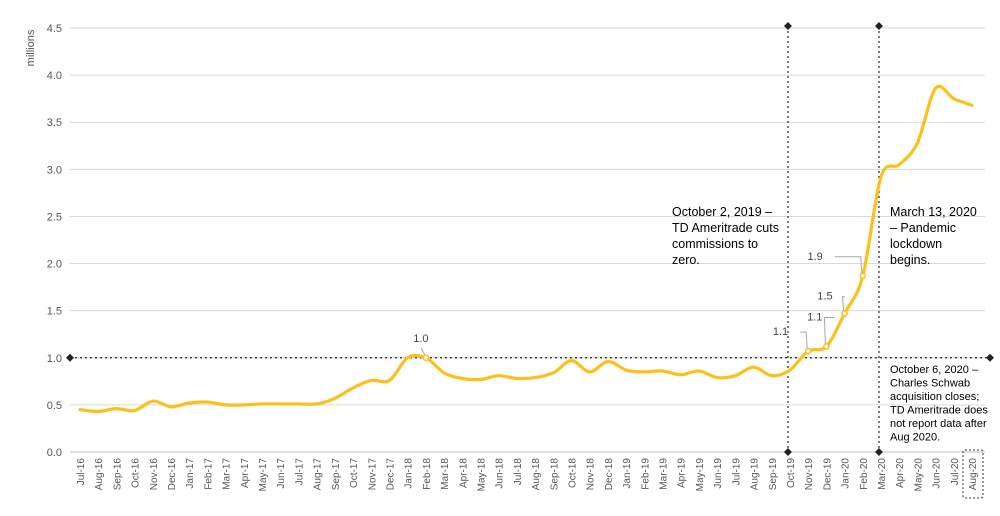  What do you see at coordinates (933, 212) in the screenshot?
I see `annotation-line: March 13, 2020` at bounding box center [933, 212].